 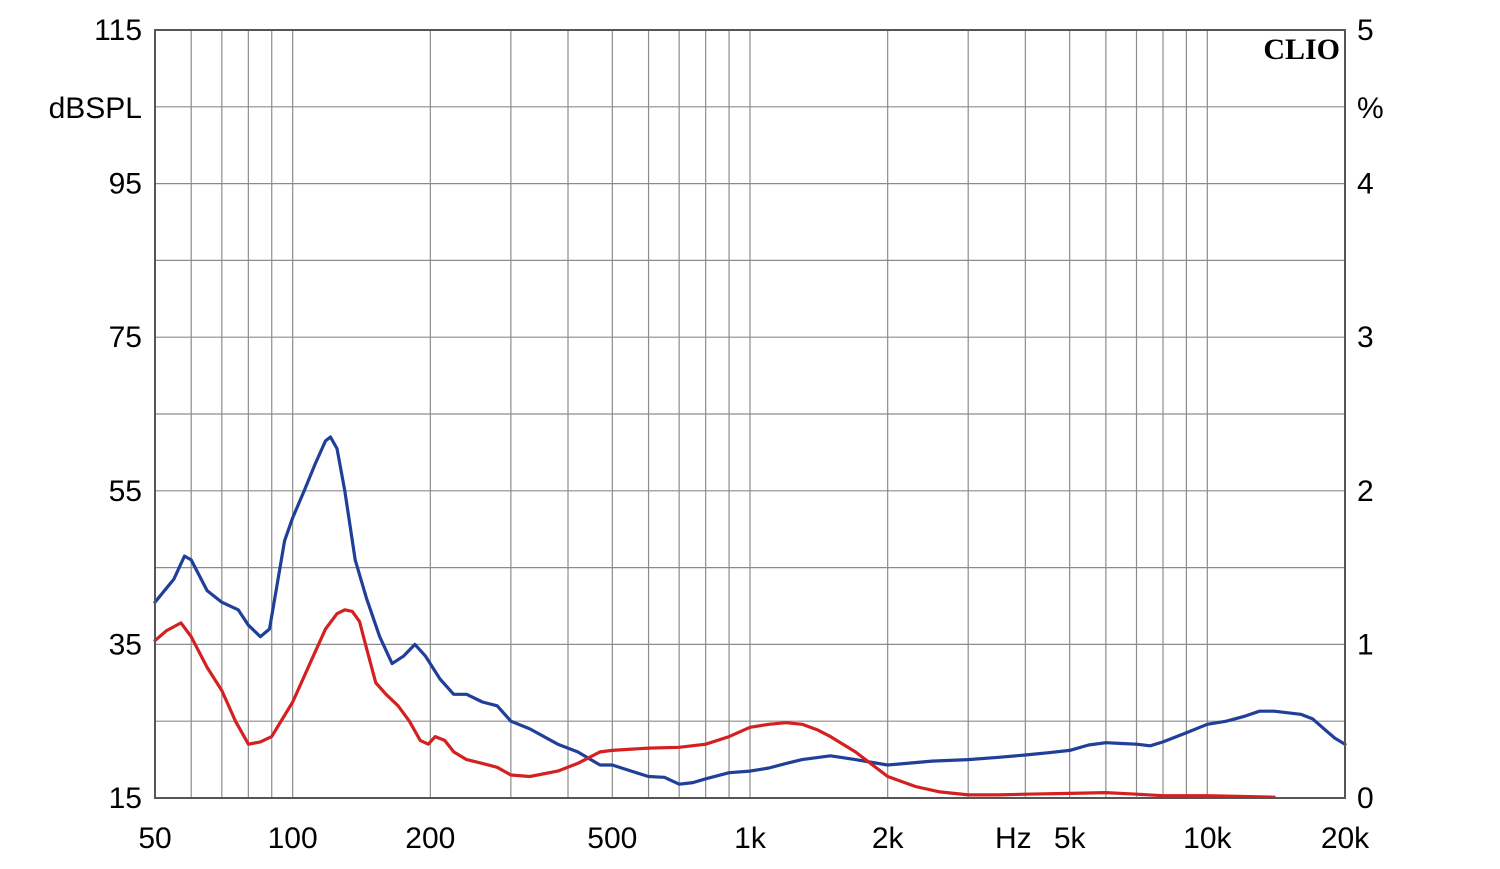 I want to click on y-right-tick-label: 0, so click(x=1365, y=798).